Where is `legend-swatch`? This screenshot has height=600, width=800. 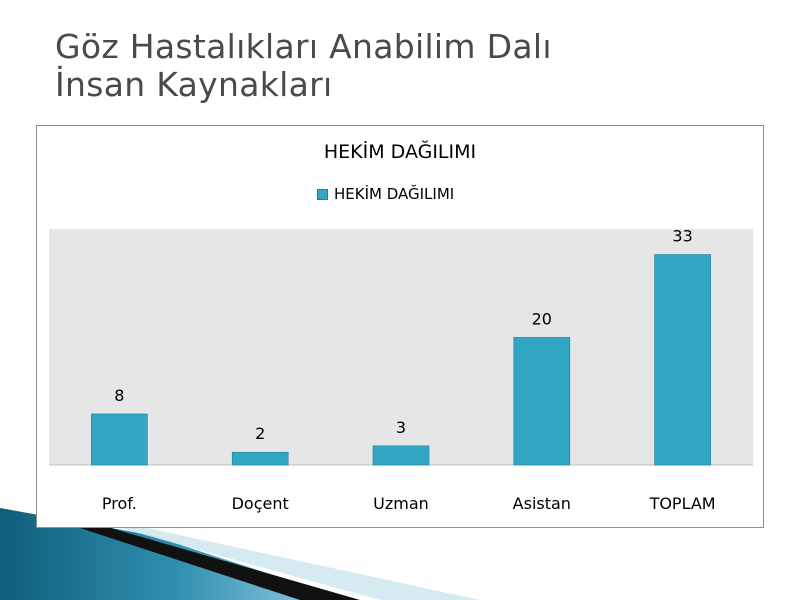 legend-swatch is located at coordinates (322, 194).